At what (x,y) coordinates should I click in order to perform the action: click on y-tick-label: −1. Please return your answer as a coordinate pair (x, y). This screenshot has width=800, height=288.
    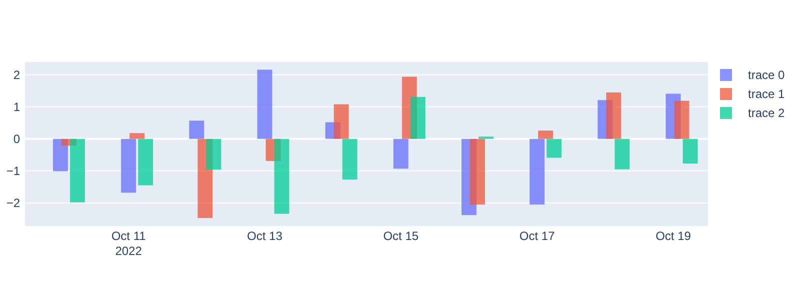
    Looking at the image, I should click on (13, 171).